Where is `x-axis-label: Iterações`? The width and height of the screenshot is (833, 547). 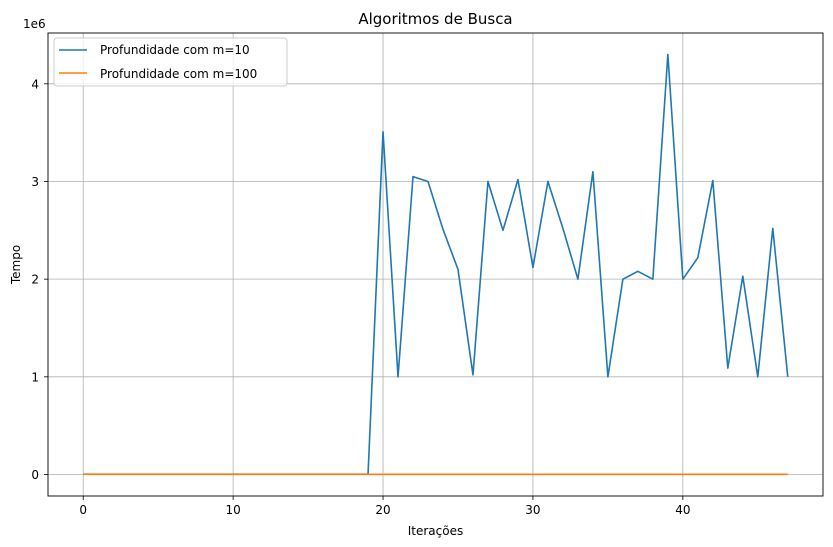 x-axis-label: Iterações is located at coordinates (436, 531).